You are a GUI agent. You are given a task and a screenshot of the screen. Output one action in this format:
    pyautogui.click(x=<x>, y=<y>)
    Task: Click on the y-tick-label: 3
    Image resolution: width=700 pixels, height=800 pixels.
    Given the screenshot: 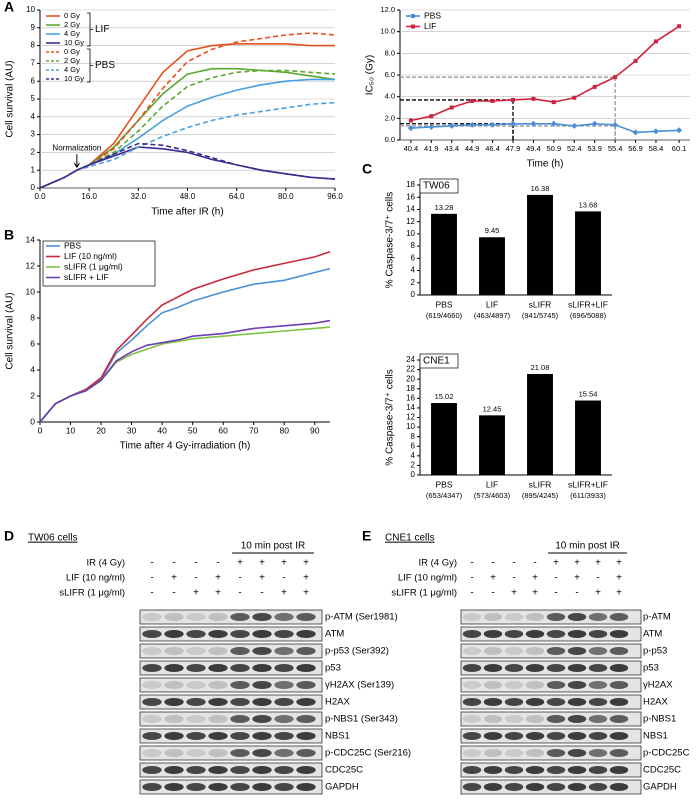 What is the action you would take?
    pyautogui.click(x=33, y=134)
    